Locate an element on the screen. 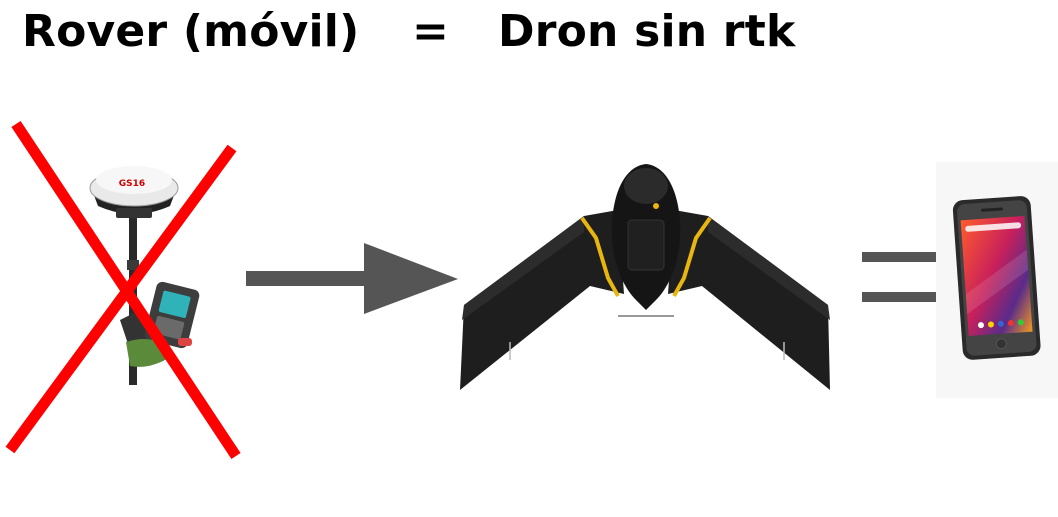 The height and width of the screenshot is (517, 1058). smartphone is located at coordinates (997, 280).